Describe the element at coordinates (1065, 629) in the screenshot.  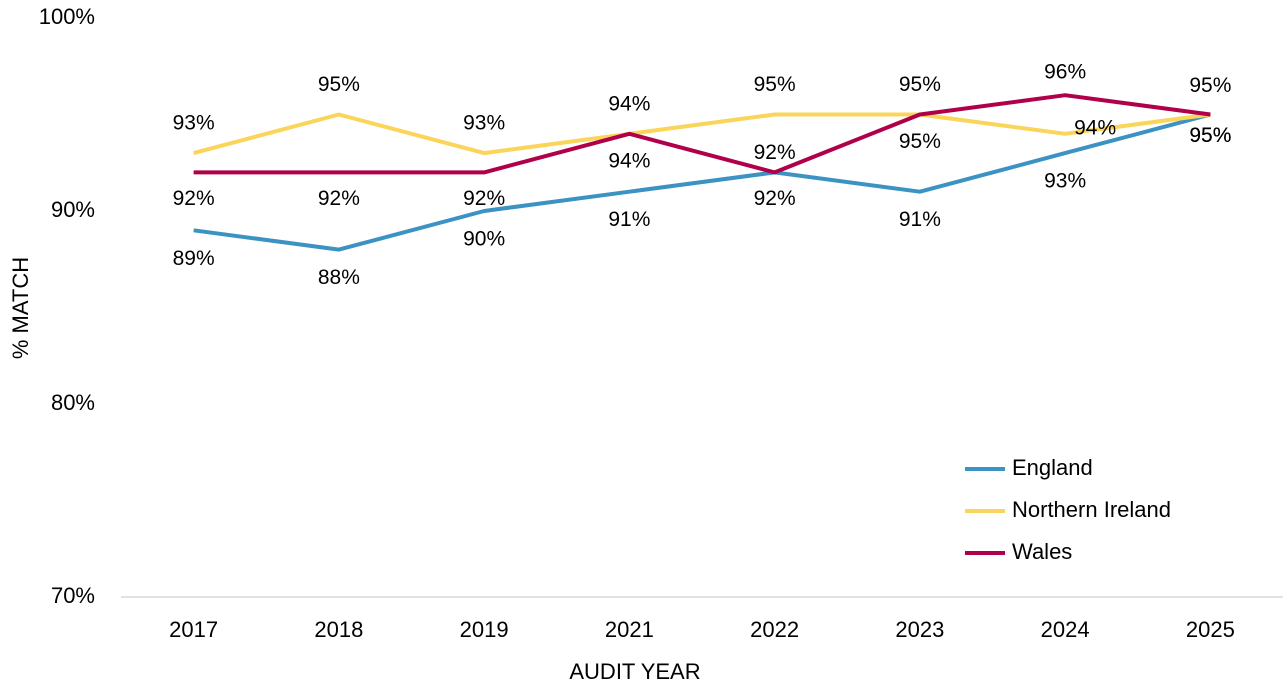
I see `x-tick-label: 2024` at that location.